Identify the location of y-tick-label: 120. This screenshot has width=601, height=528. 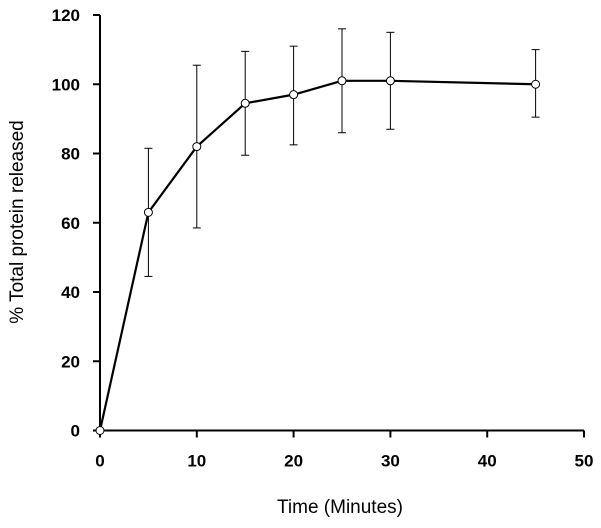
(66, 15).